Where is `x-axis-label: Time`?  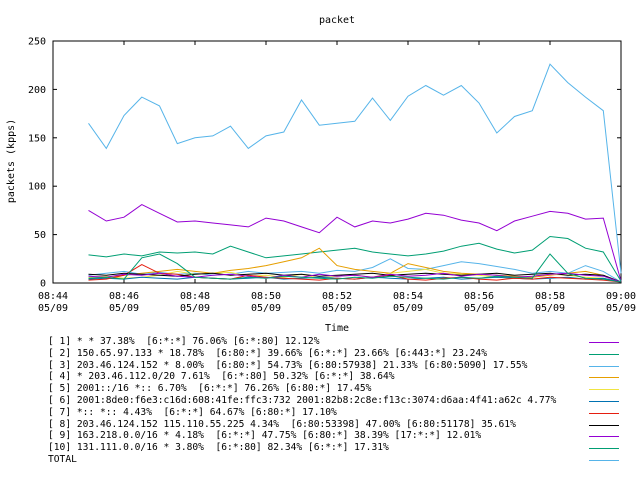 x-axis-label: Time is located at coordinates (337, 328).